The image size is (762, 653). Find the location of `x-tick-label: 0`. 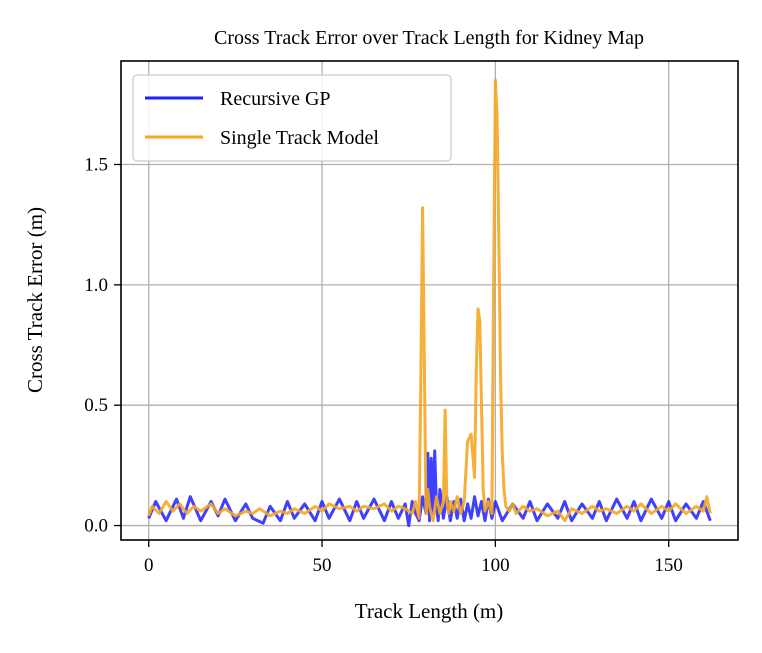

x-tick-label: 0 is located at coordinates (149, 565).